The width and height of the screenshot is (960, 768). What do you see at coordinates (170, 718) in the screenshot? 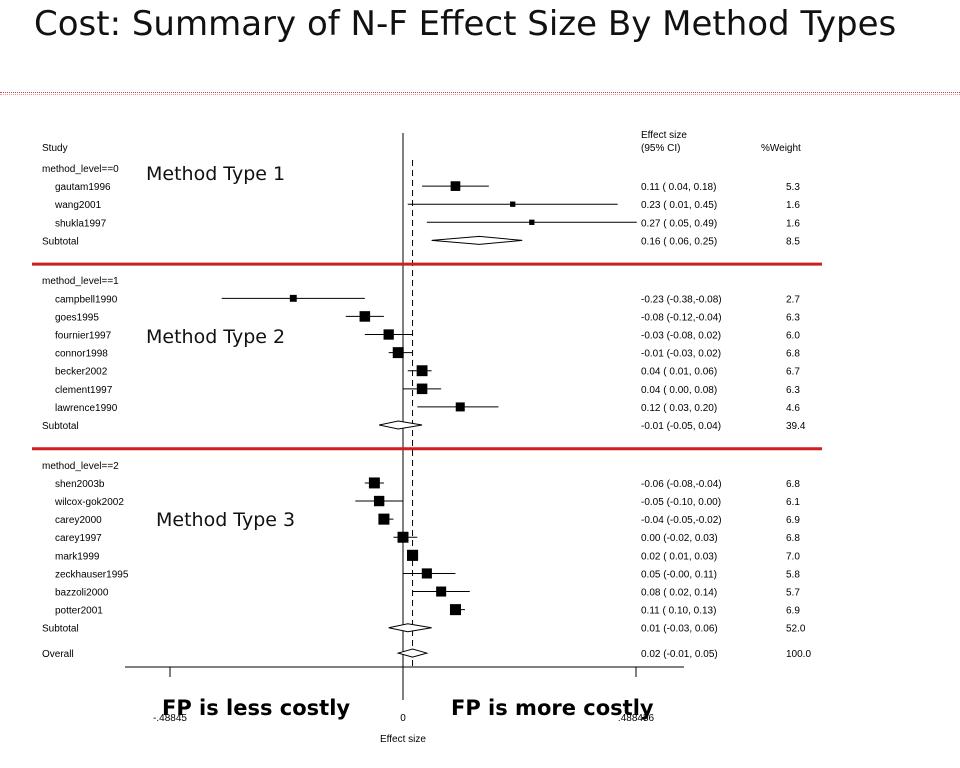
I see `x-tick-label: -.48845` at bounding box center [170, 718].